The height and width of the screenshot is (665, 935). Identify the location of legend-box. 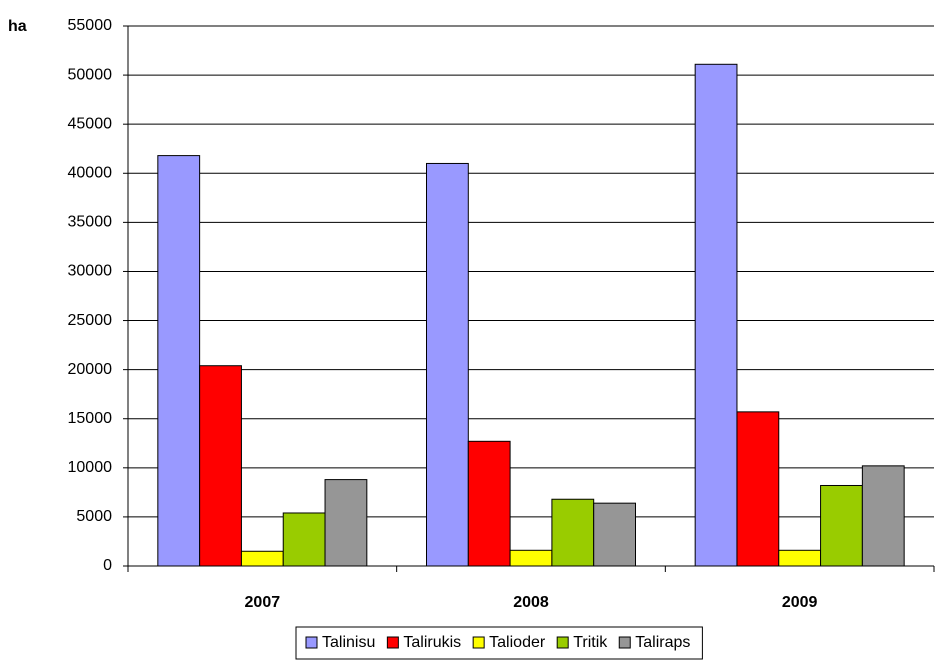
(499, 643).